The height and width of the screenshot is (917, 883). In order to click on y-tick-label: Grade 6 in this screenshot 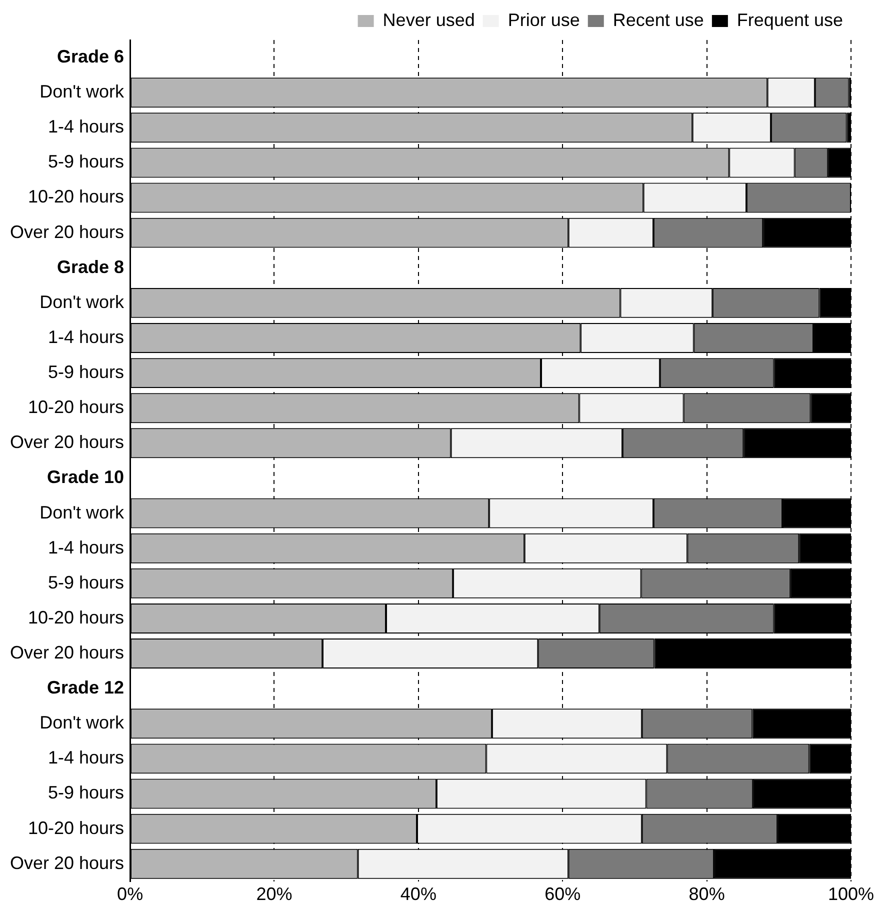, I will do `click(90, 56)`.